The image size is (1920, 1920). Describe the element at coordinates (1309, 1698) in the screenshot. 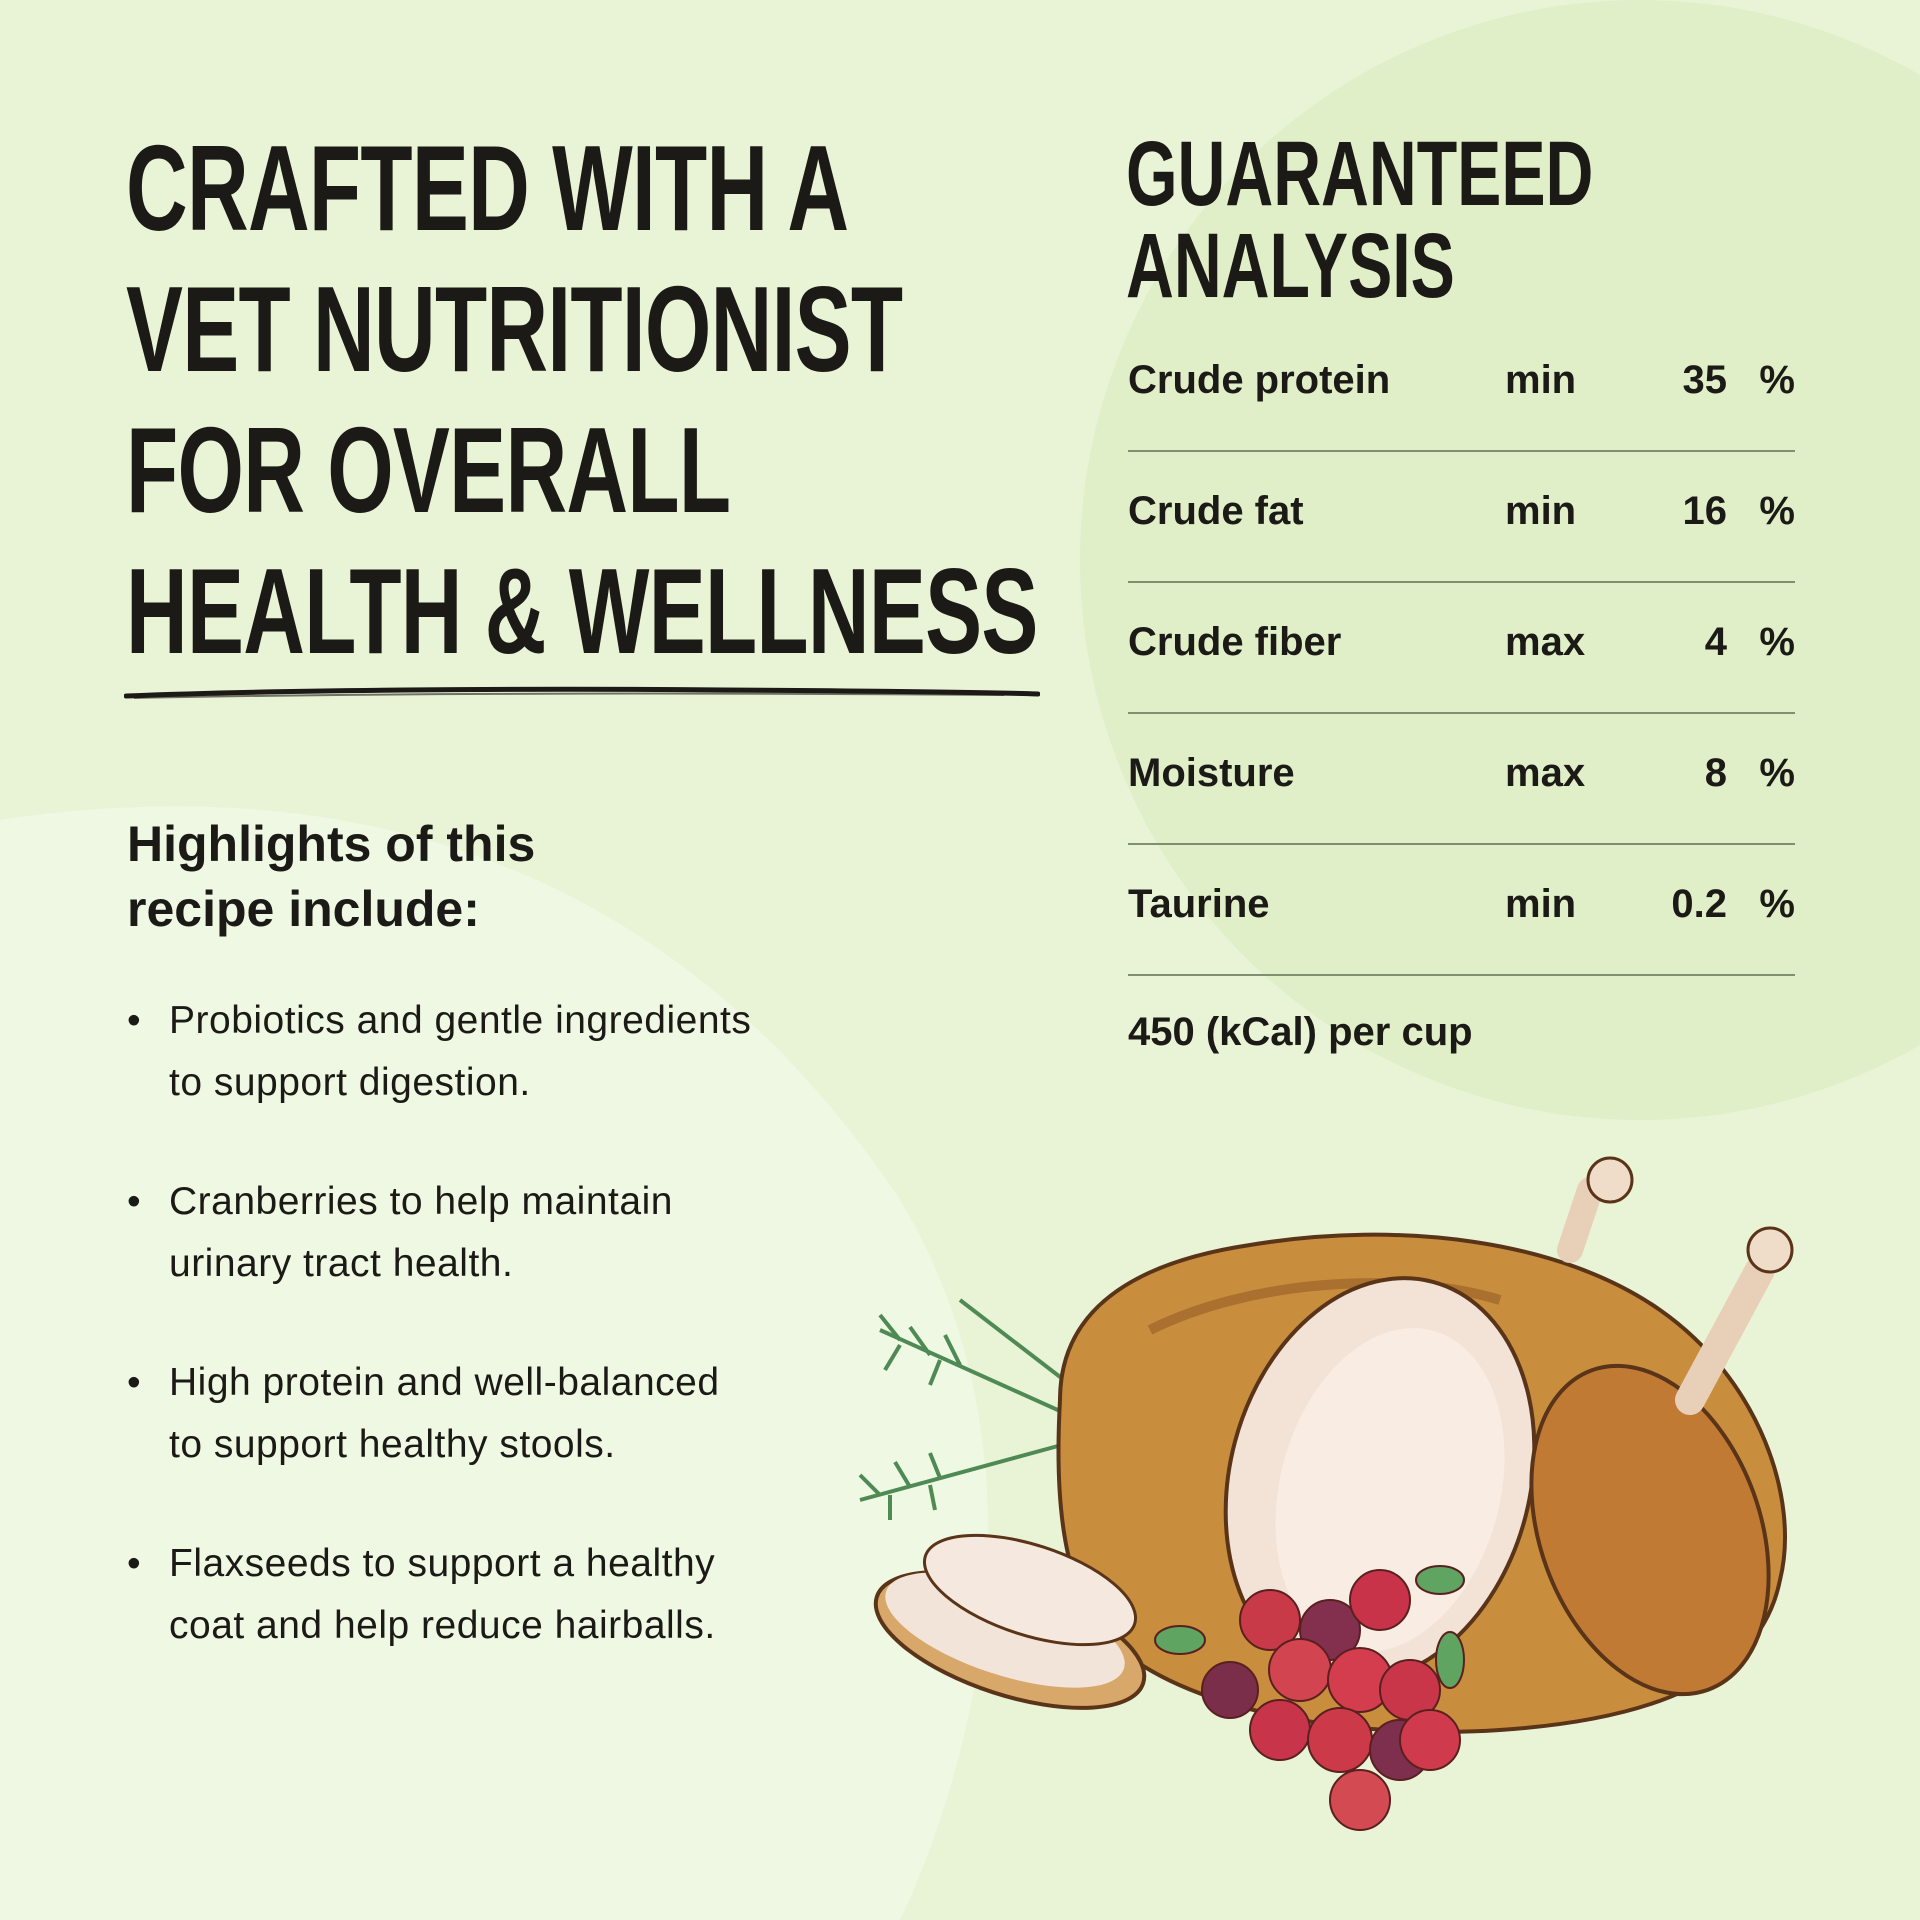

I see `cranberries-icon` at that location.